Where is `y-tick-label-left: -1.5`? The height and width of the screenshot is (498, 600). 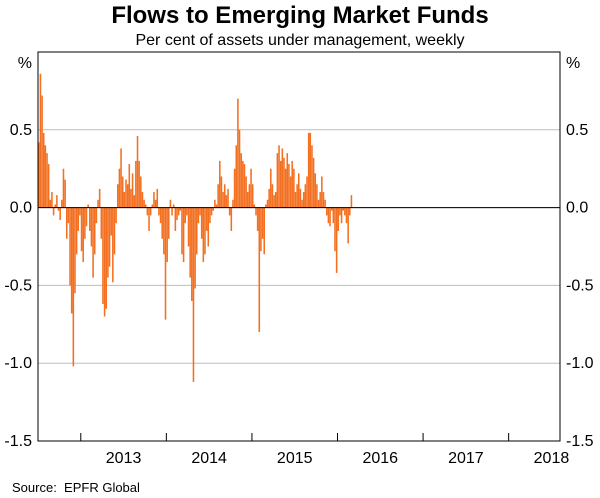 y-tick-label-left: -1.5 is located at coordinates (18, 441).